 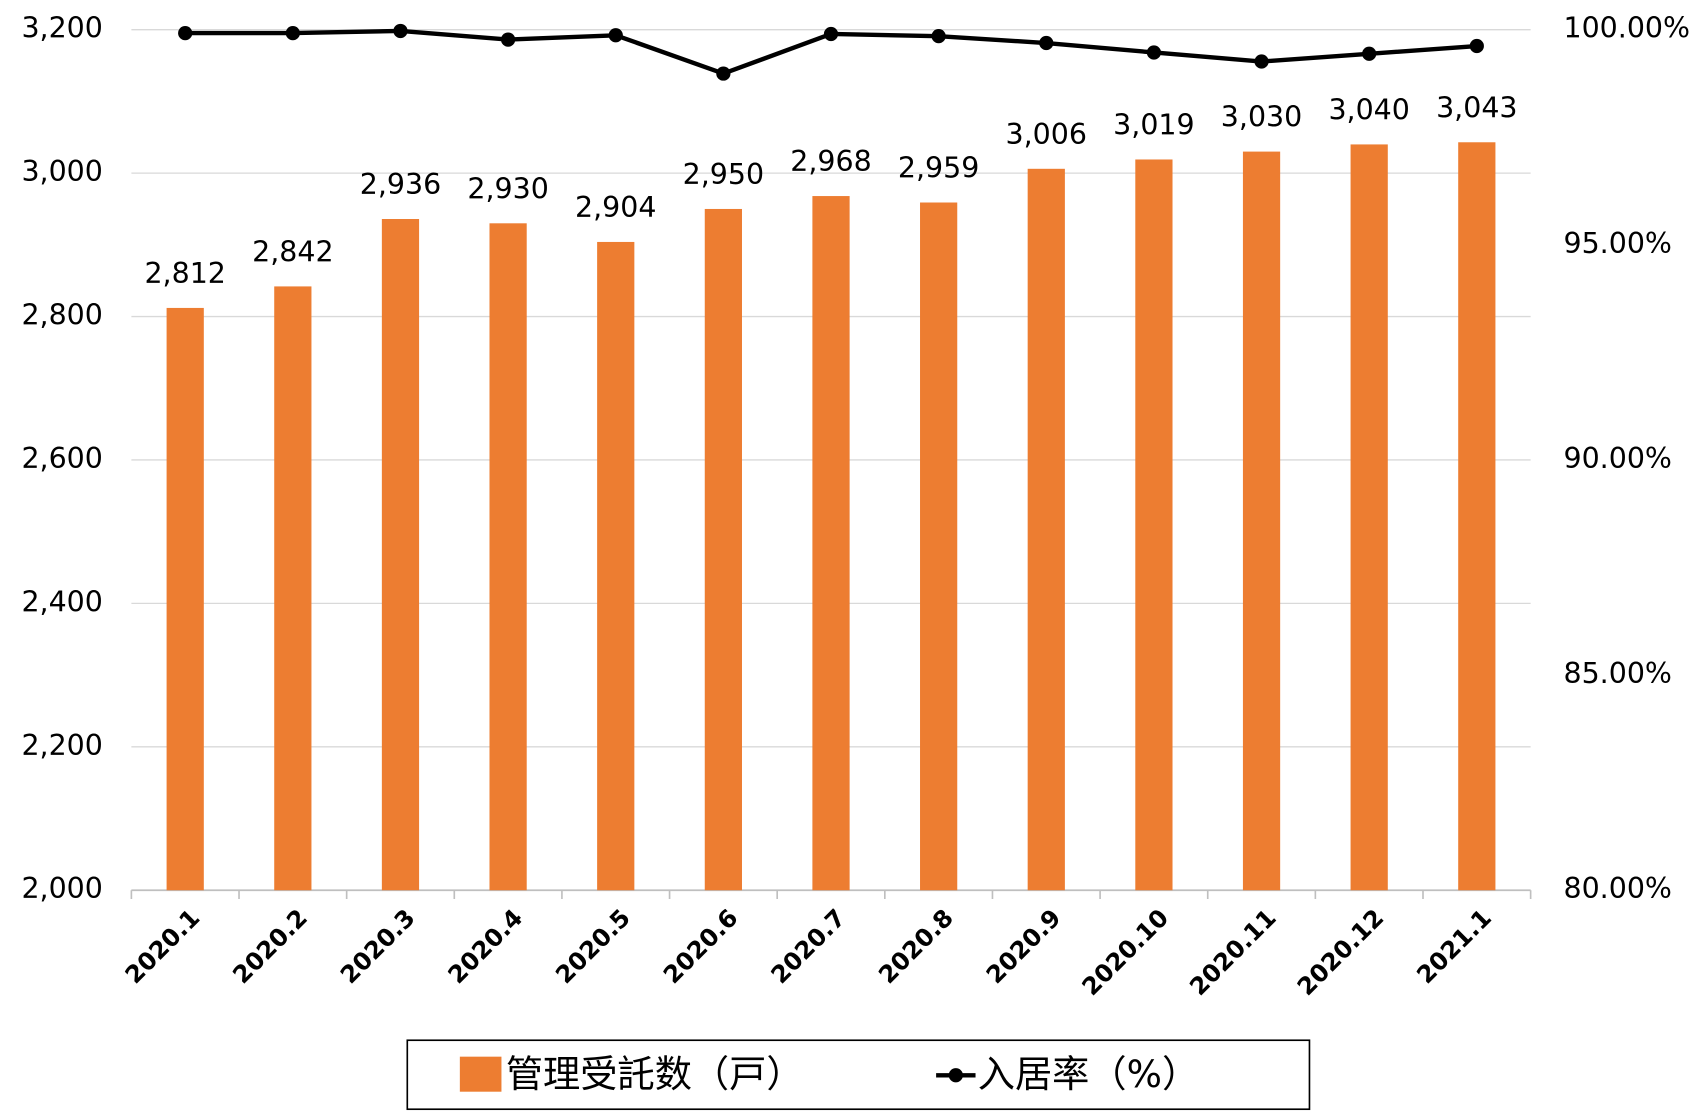 I want to click on x-tick-label: 2020.10, so click(x=1125, y=952).